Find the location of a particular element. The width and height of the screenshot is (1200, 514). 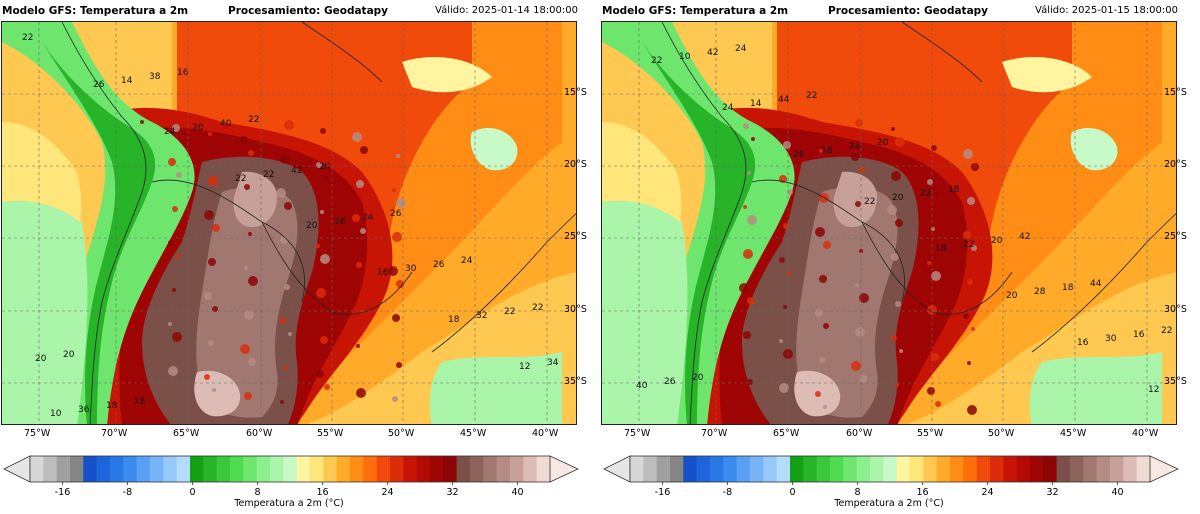

colorbar-tick-label: 16 is located at coordinates (922, 491).